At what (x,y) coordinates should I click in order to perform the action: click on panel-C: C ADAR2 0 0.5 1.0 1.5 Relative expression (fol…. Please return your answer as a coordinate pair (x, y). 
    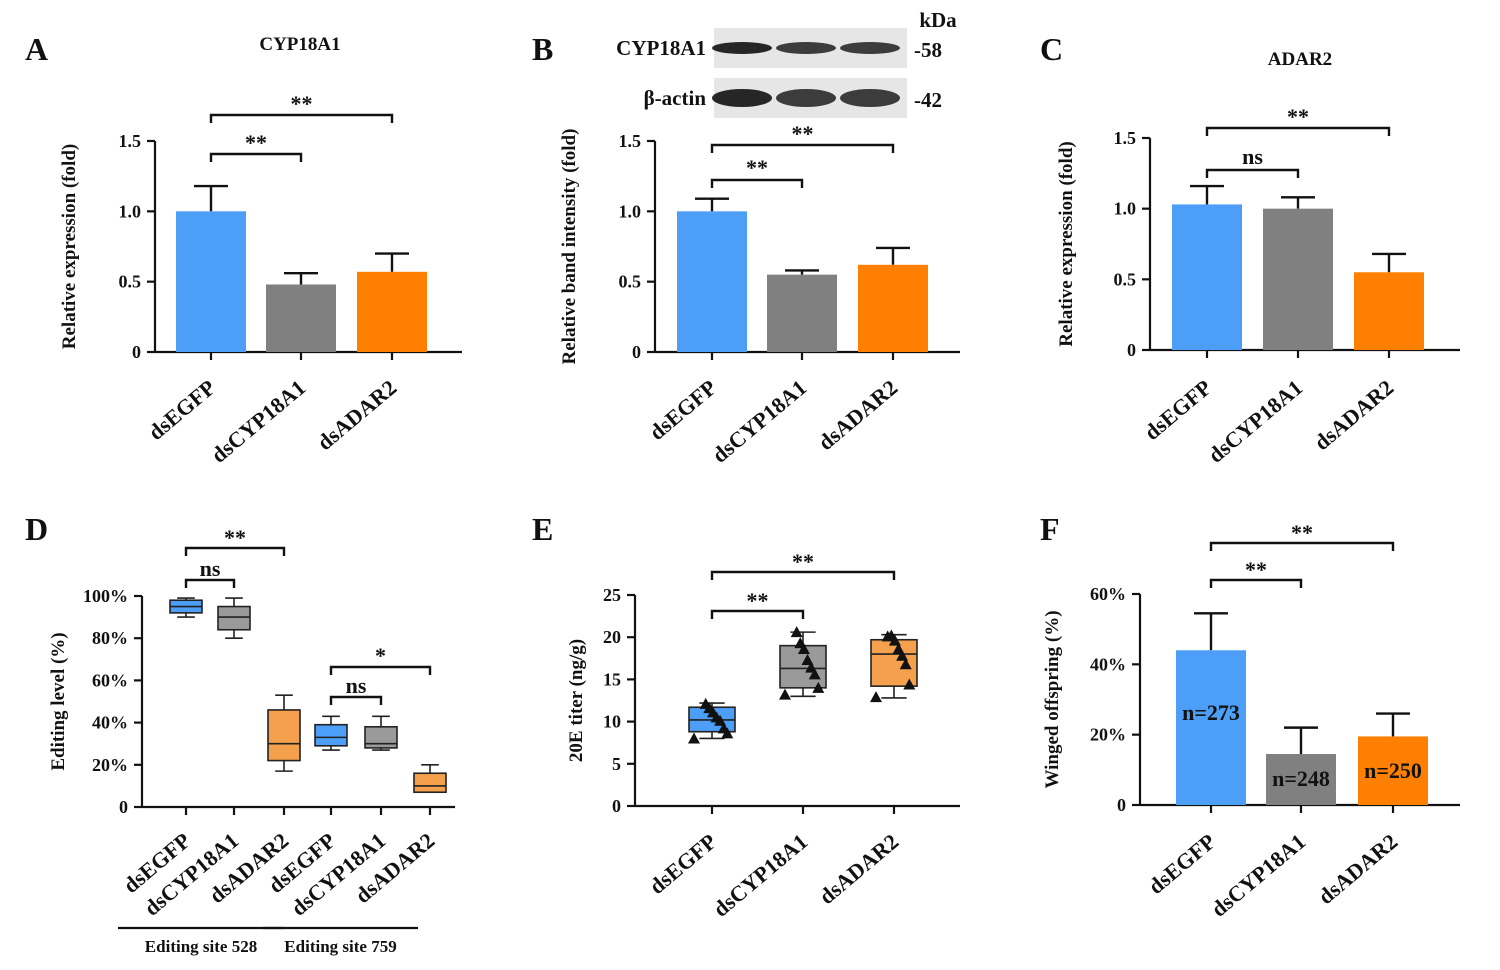
    Looking at the image, I should click on (1250, 249).